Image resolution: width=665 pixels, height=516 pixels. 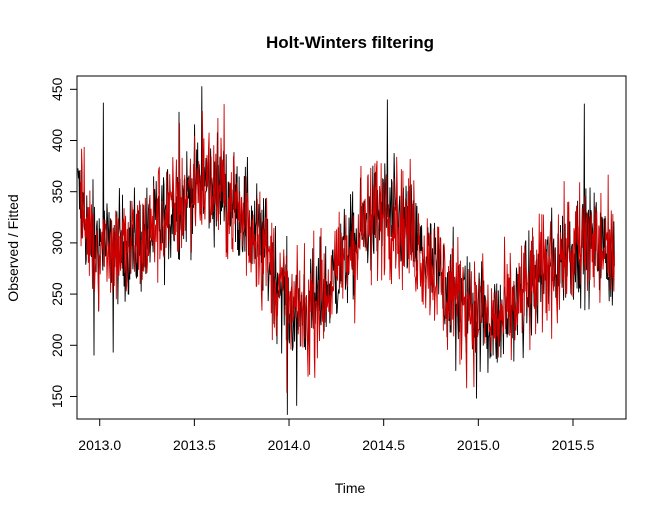 I want to click on y-axis: 150 200 250 300 350 400 450, so click(x=63, y=243).